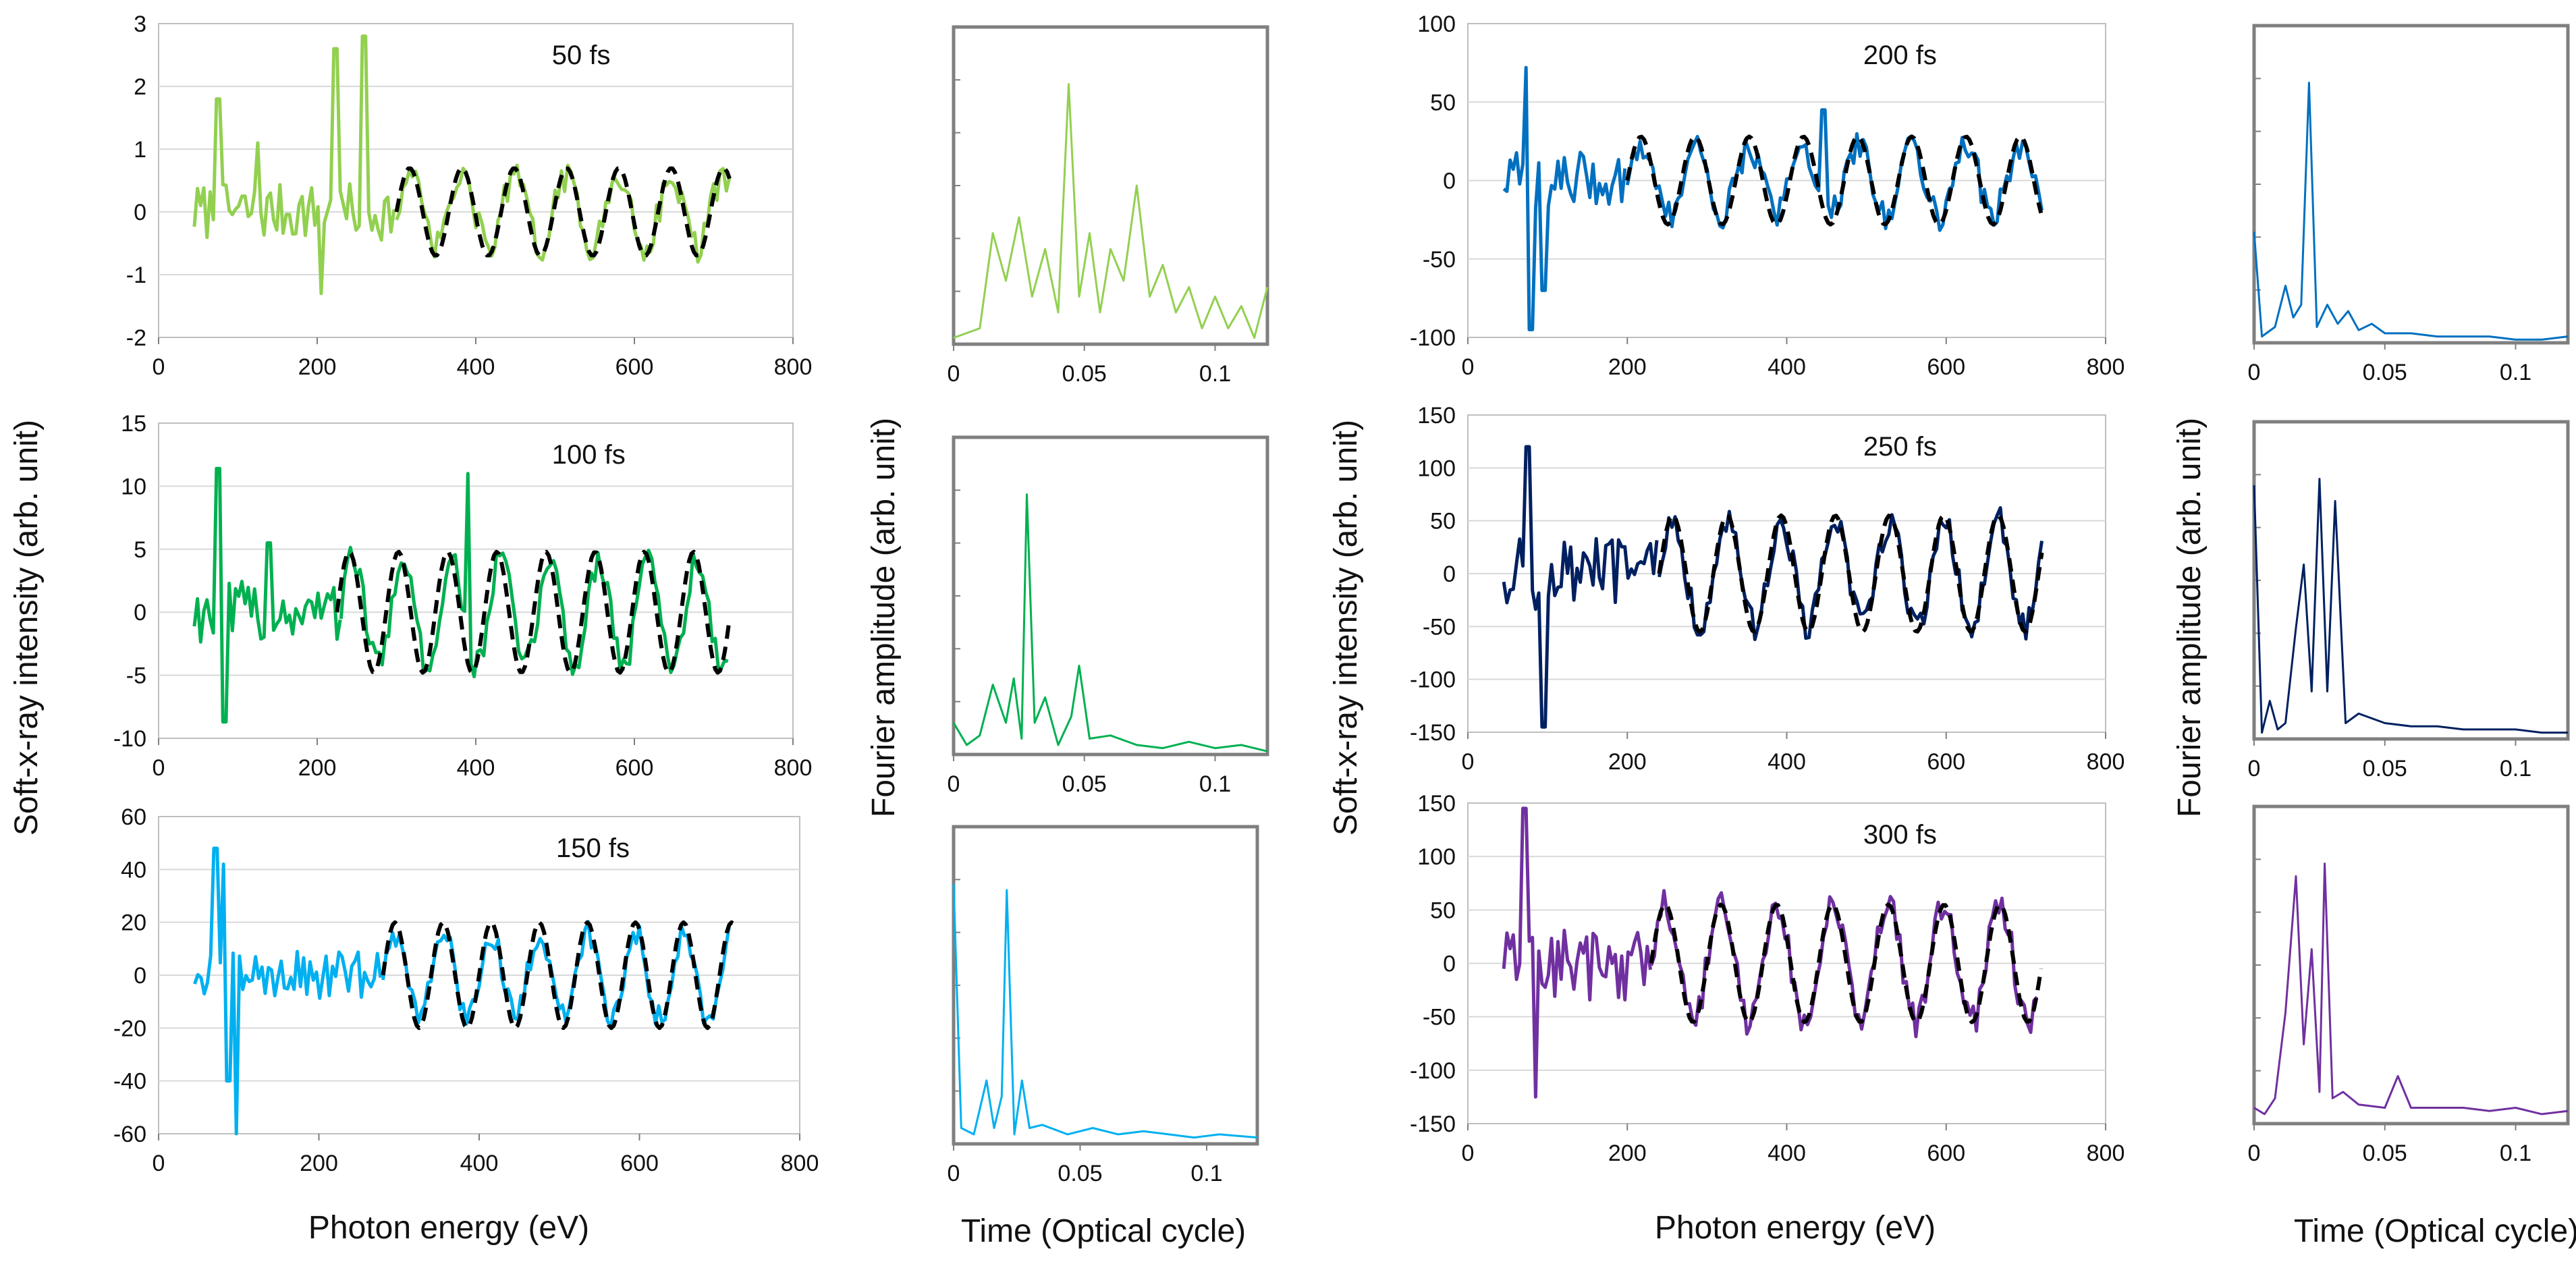 The height and width of the screenshot is (1264, 2576). What do you see at coordinates (133, 870) in the screenshot?
I see `y-tick-label: 40` at bounding box center [133, 870].